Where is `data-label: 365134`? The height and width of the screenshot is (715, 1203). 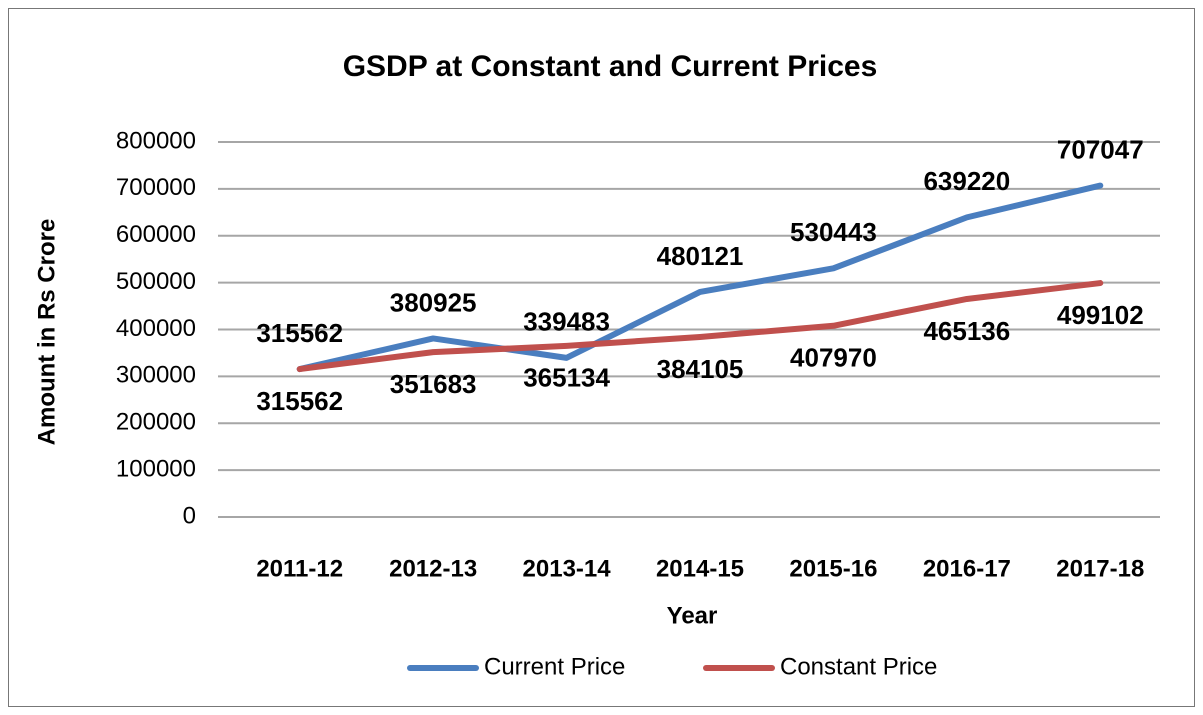
data-label: 365134 is located at coordinates (566, 378).